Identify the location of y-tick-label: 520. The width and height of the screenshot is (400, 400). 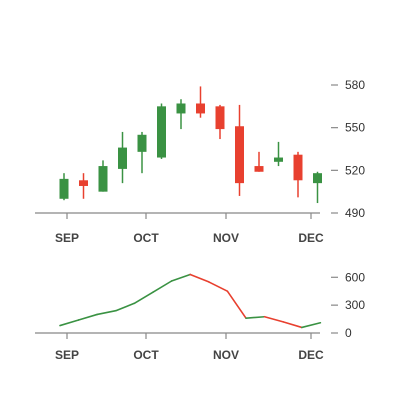
(355, 170).